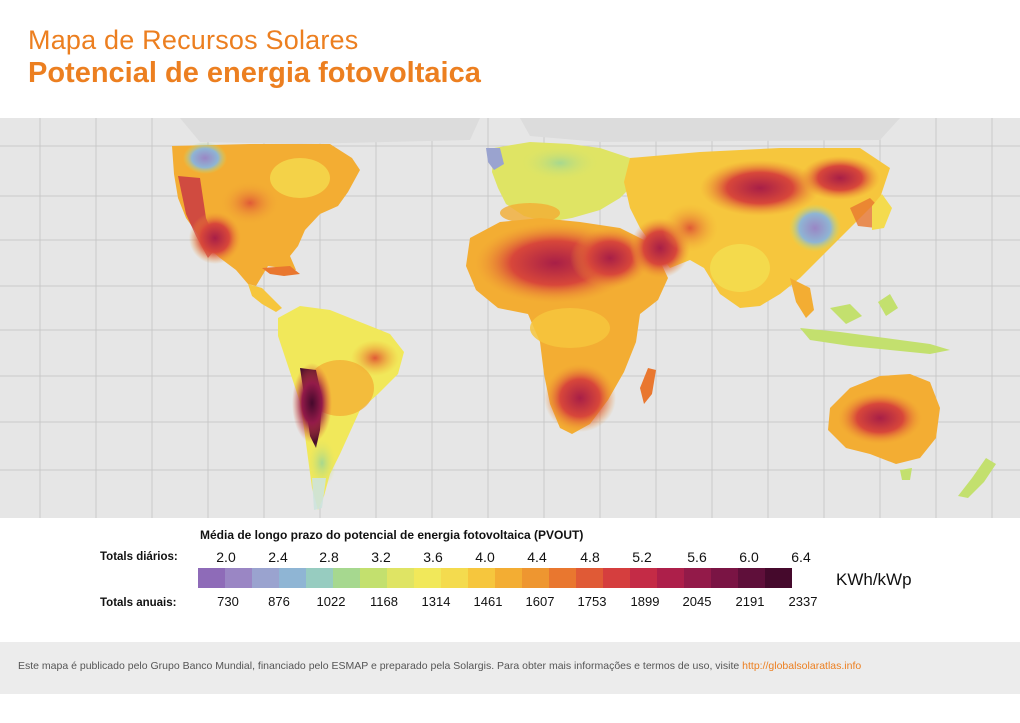  Describe the element at coordinates (802, 666) in the screenshot. I see `footer-link: http://globalsolaratlas.info` at that location.